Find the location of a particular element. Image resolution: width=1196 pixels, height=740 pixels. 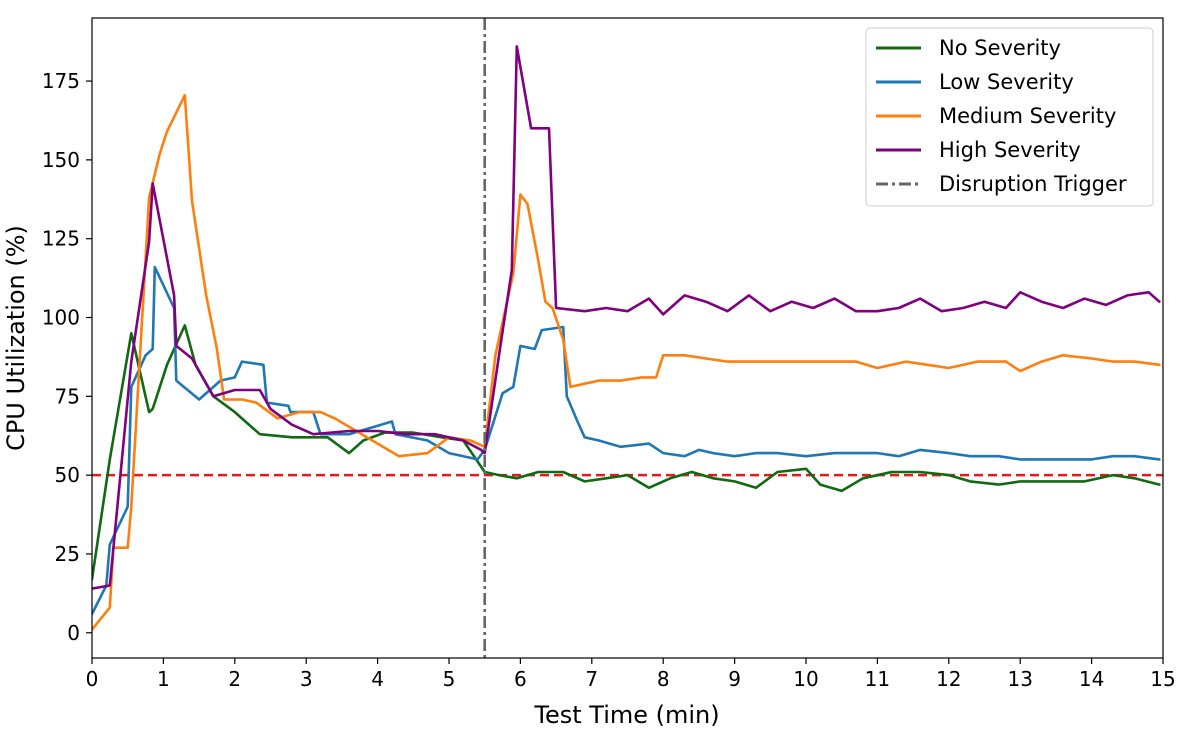

y-tick-label: 175 is located at coordinates (61, 81).